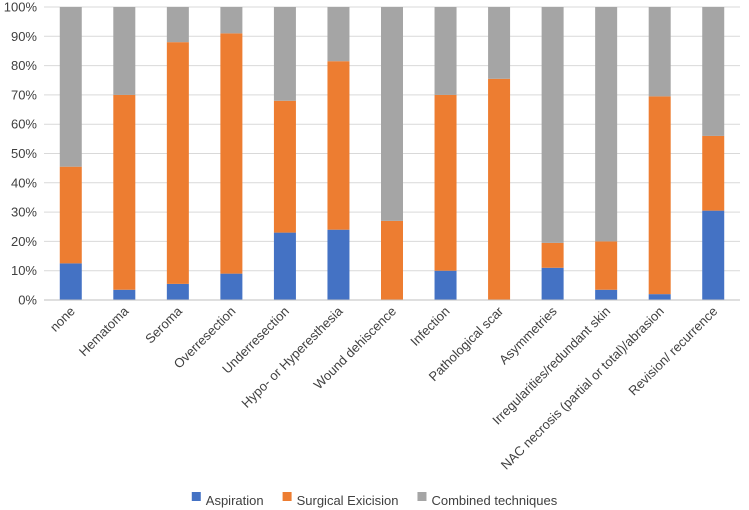 This screenshot has height=510, width=749. I want to click on y-axis-ticks: 0% 10% 20% 30% 40% 50% 60% 70% 80% 90% 100%, so click(21, 154).